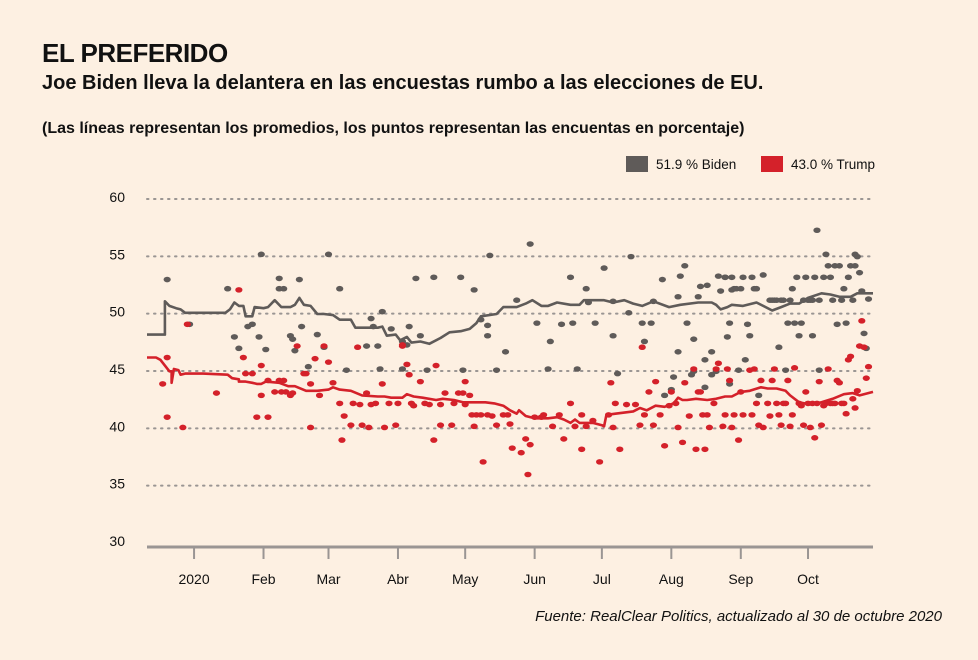  What do you see at coordinates (117, 484) in the screenshot?
I see `y-tick-label: 35` at bounding box center [117, 484].